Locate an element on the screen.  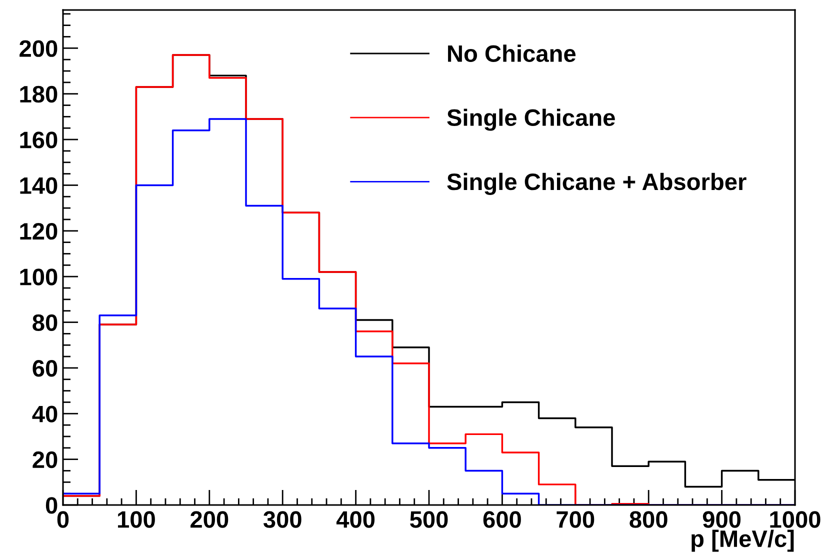
legend-label: Single Chicane is located at coordinates (531, 119).